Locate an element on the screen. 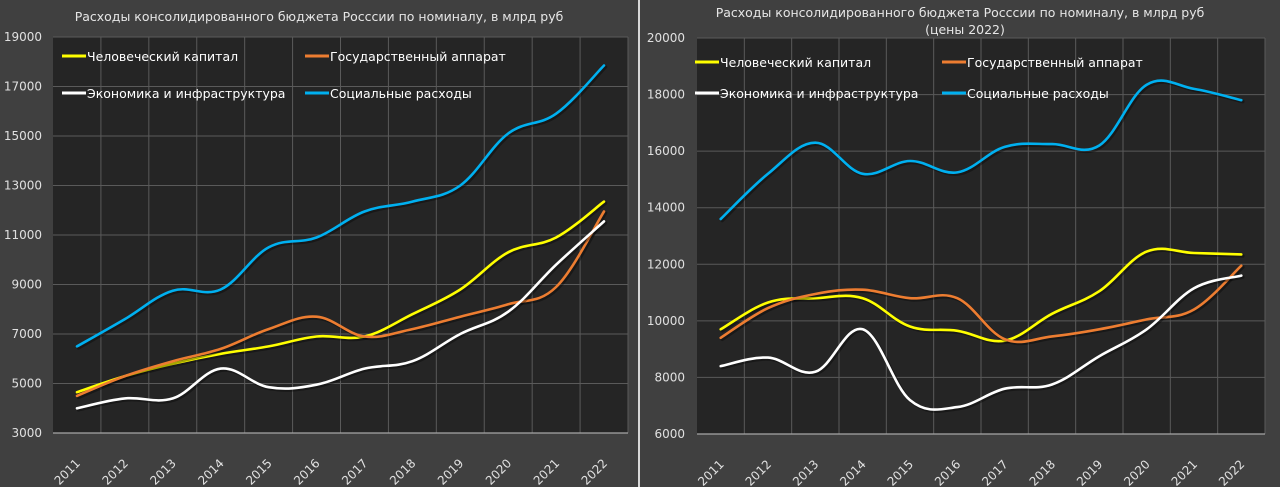  x-tick-label: 2015 is located at coordinates (900, 472).